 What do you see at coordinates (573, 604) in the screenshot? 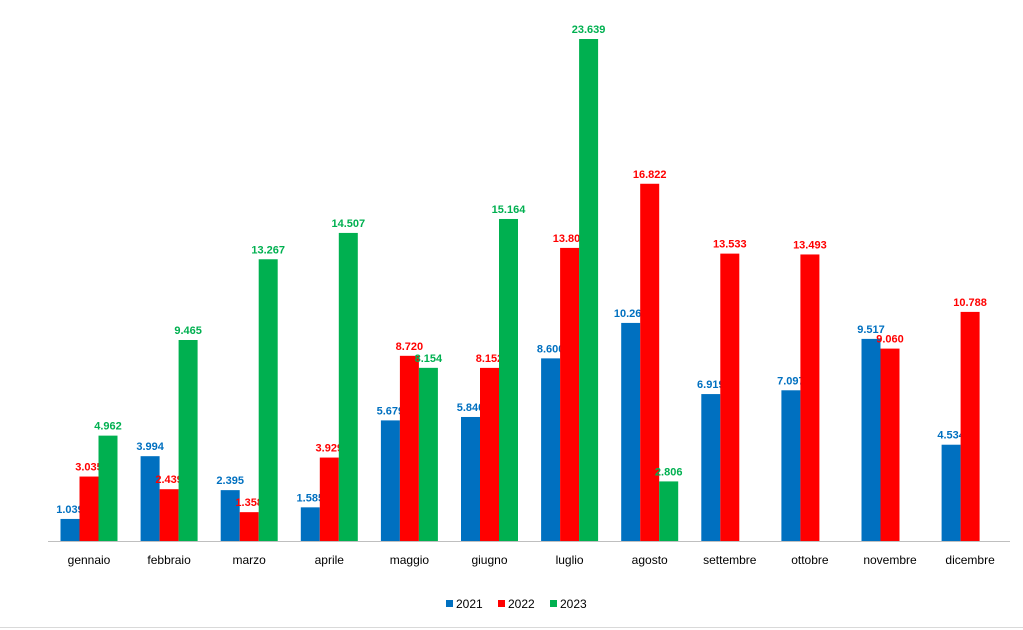
I see `legend-label: 2023` at bounding box center [573, 604].